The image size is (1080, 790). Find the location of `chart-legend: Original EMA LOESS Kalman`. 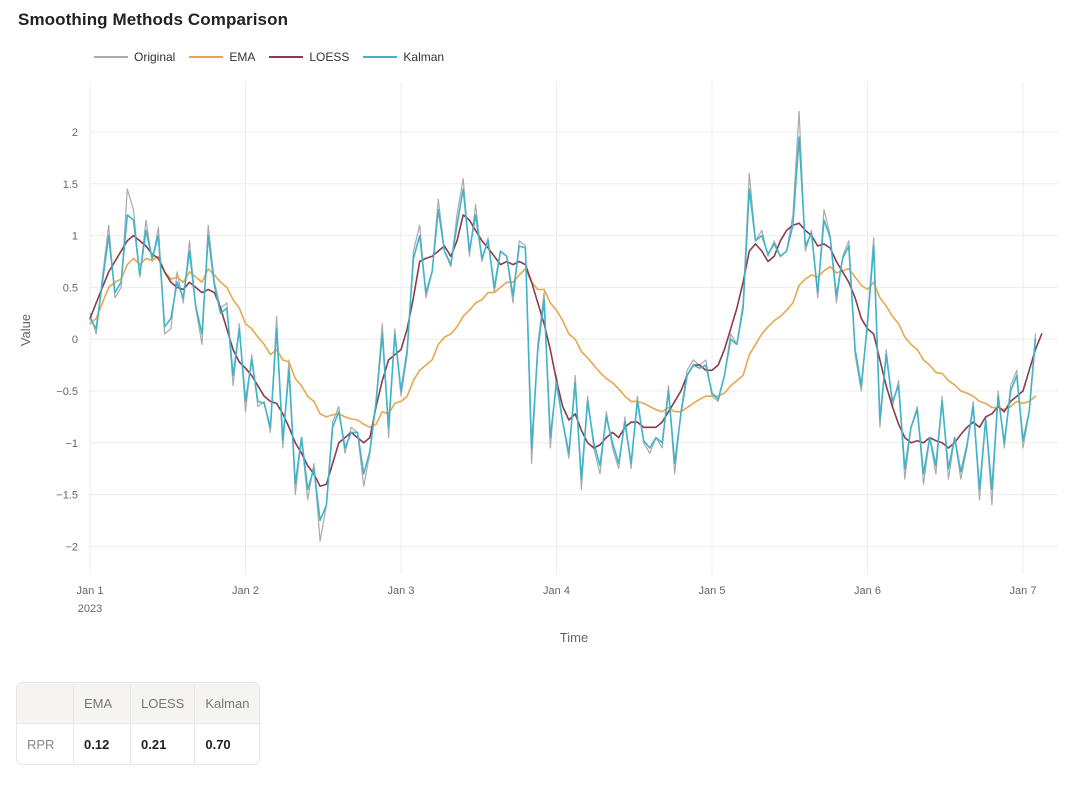

chart-legend: Original EMA LOESS Kalman is located at coordinates (269, 57).